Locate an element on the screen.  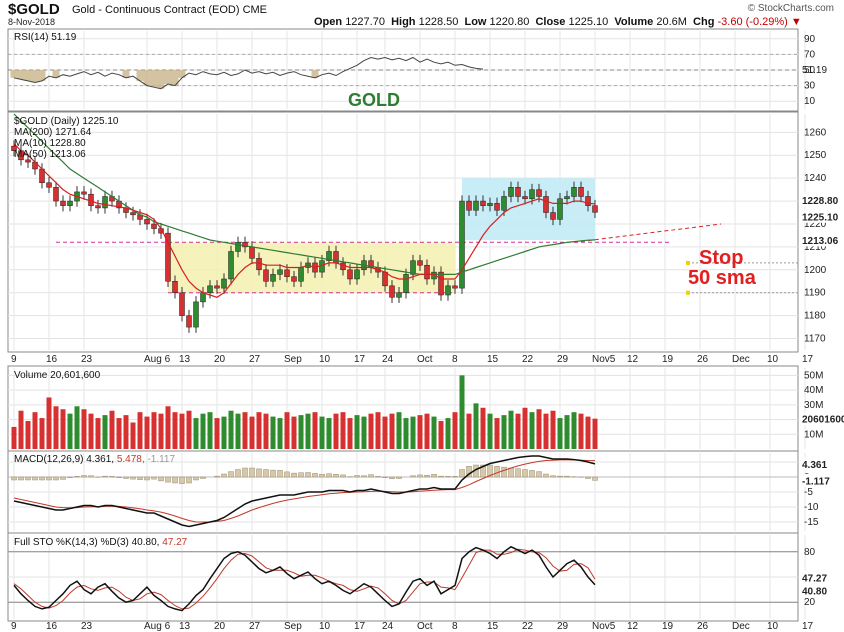
volume-tick-label: 10M is located at coordinates (813, 434).